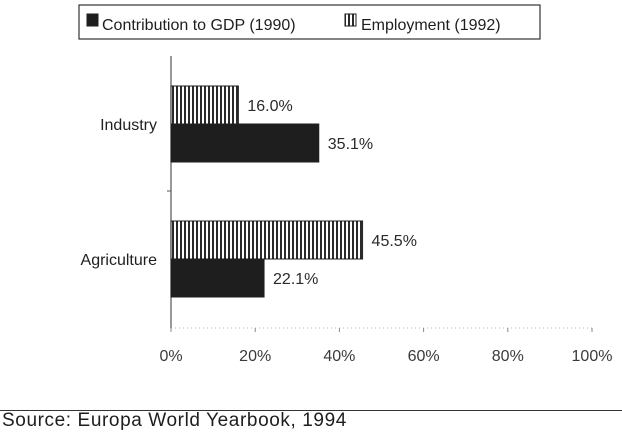 The width and height of the screenshot is (622, 444). What do you see at coordinates (128, 125) in the screenshot?
I see `category-label: Industry` at bounding box center [128, 125].